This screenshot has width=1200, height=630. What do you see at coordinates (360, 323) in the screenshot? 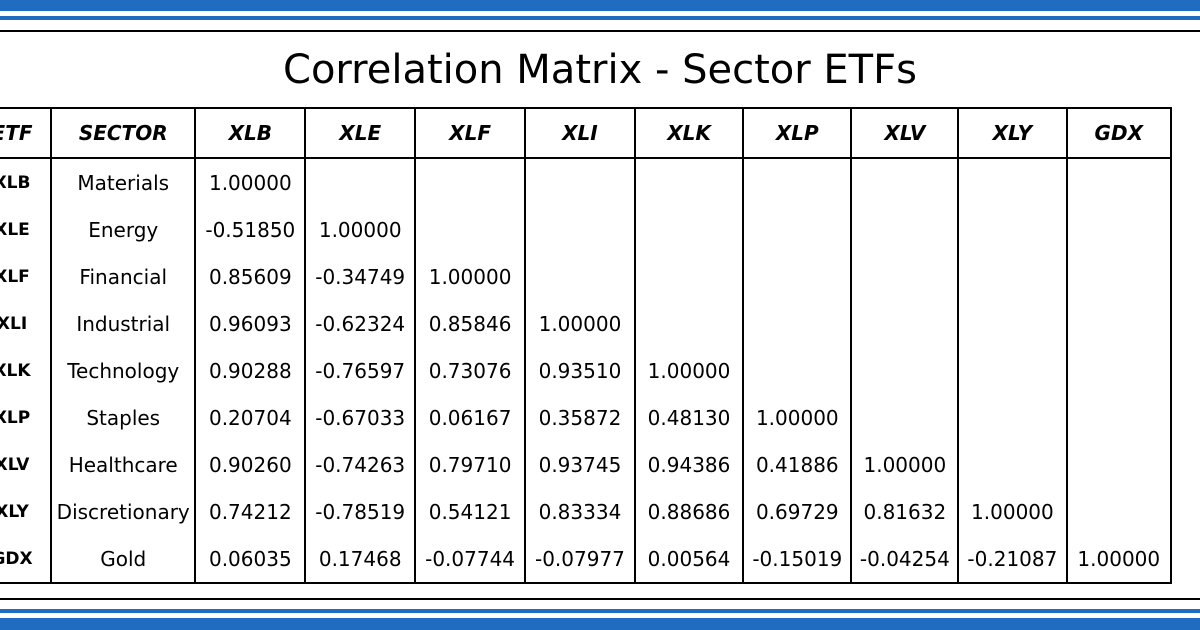
I see `correlation-cell: -0.62324` at bounding box center [360, 323].